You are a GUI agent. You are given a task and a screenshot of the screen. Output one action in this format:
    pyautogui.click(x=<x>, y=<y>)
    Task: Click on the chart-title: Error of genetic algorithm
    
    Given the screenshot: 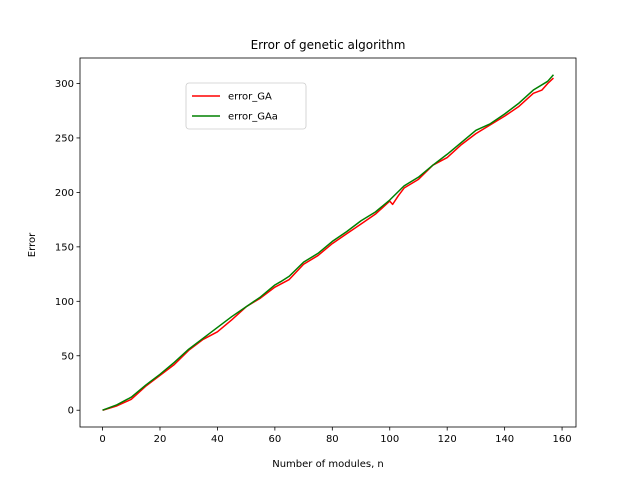 What is the action you would take?
    pyautogui.click(x=328, y=45)
    